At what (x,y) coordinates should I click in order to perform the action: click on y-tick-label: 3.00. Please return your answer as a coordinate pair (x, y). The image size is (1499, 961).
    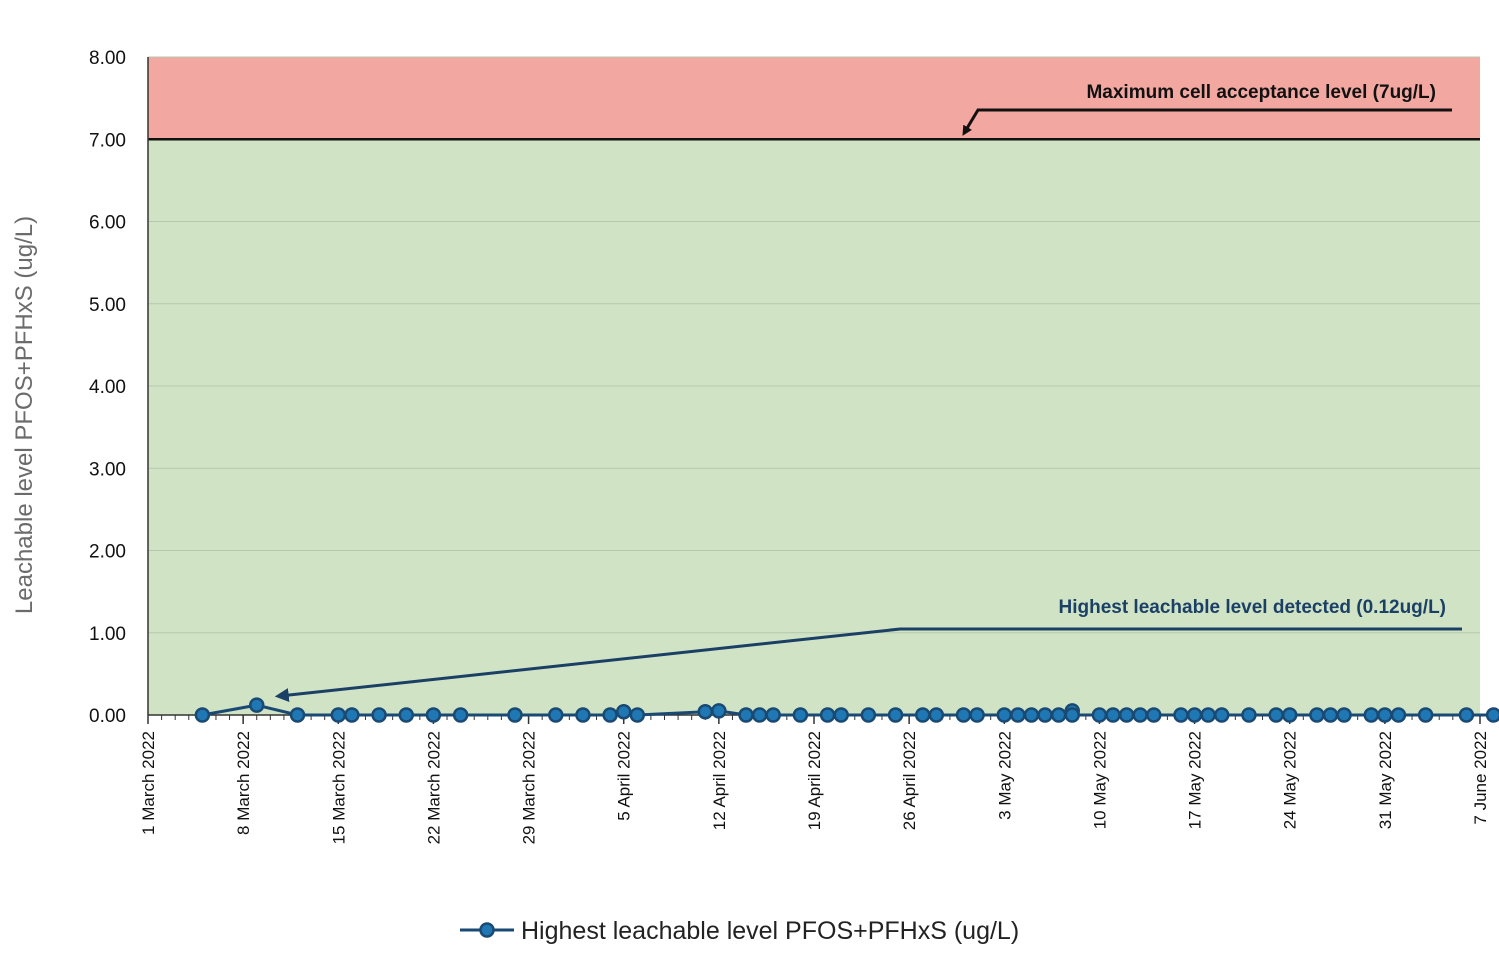
    Looking at the image, I should click on (107, 469).